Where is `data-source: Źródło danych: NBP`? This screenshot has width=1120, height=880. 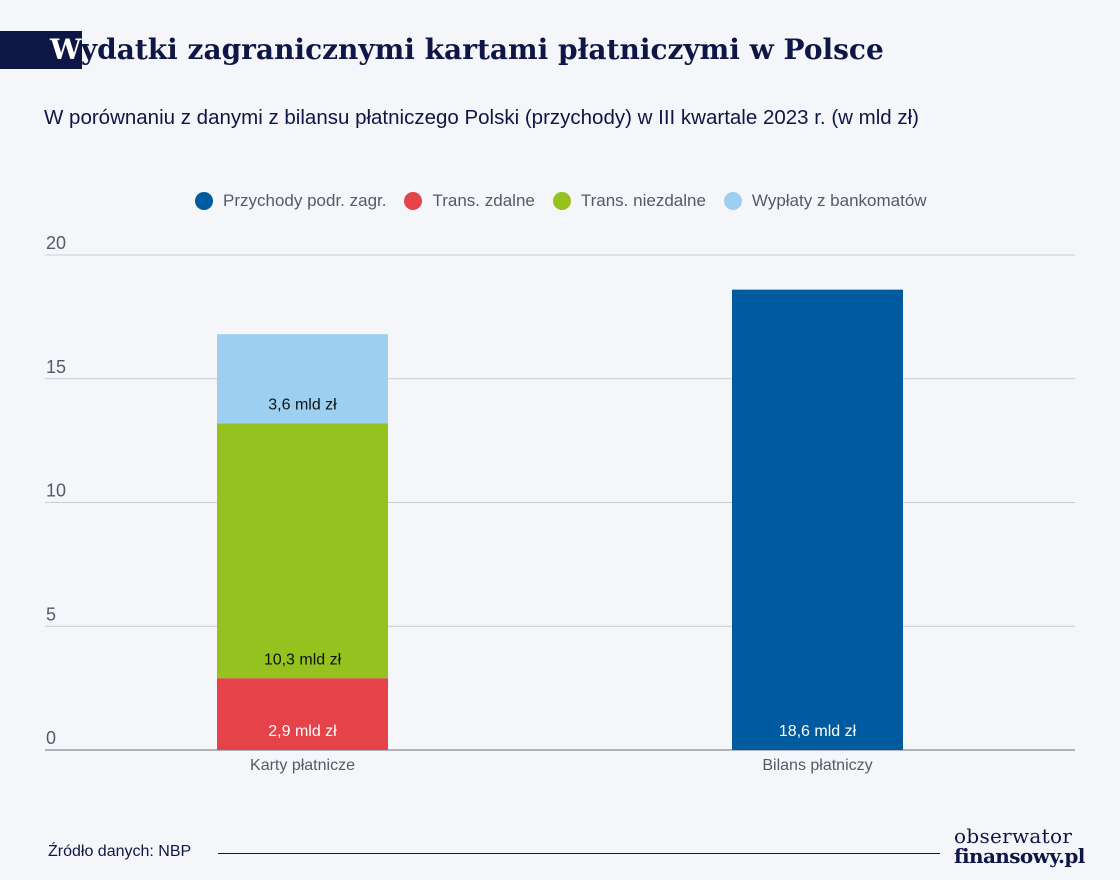
data-source: Źródło danych: NBP is located at coordinates (120, 851).